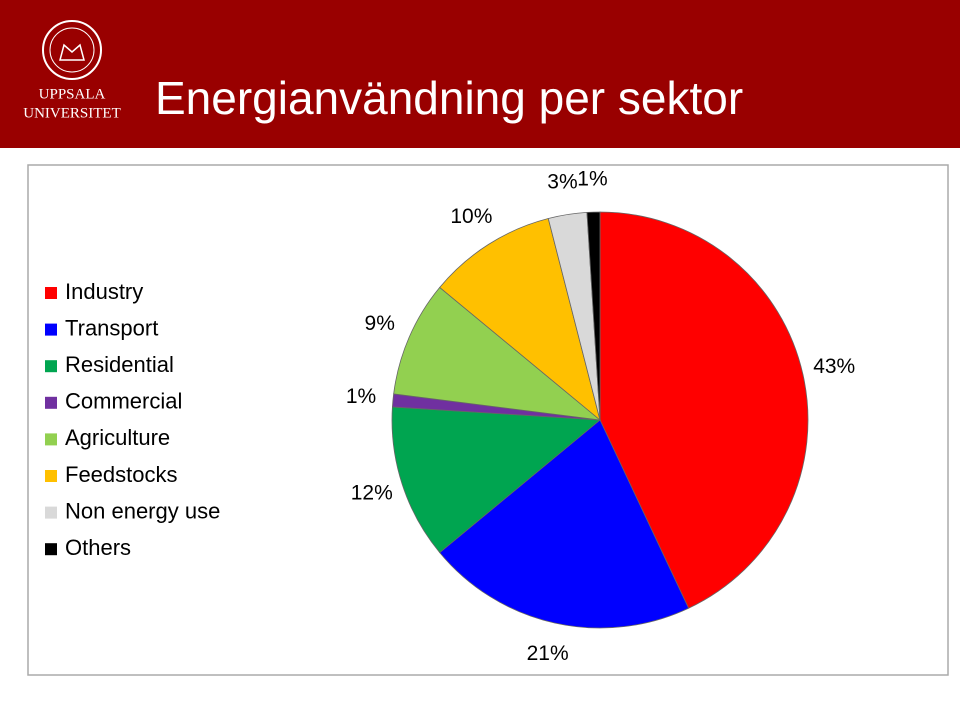 This screenshot has width=960, height=725. Describe the element at coordinates (372, 493) in the screenshot. I see `value-label: 12%` at that location.